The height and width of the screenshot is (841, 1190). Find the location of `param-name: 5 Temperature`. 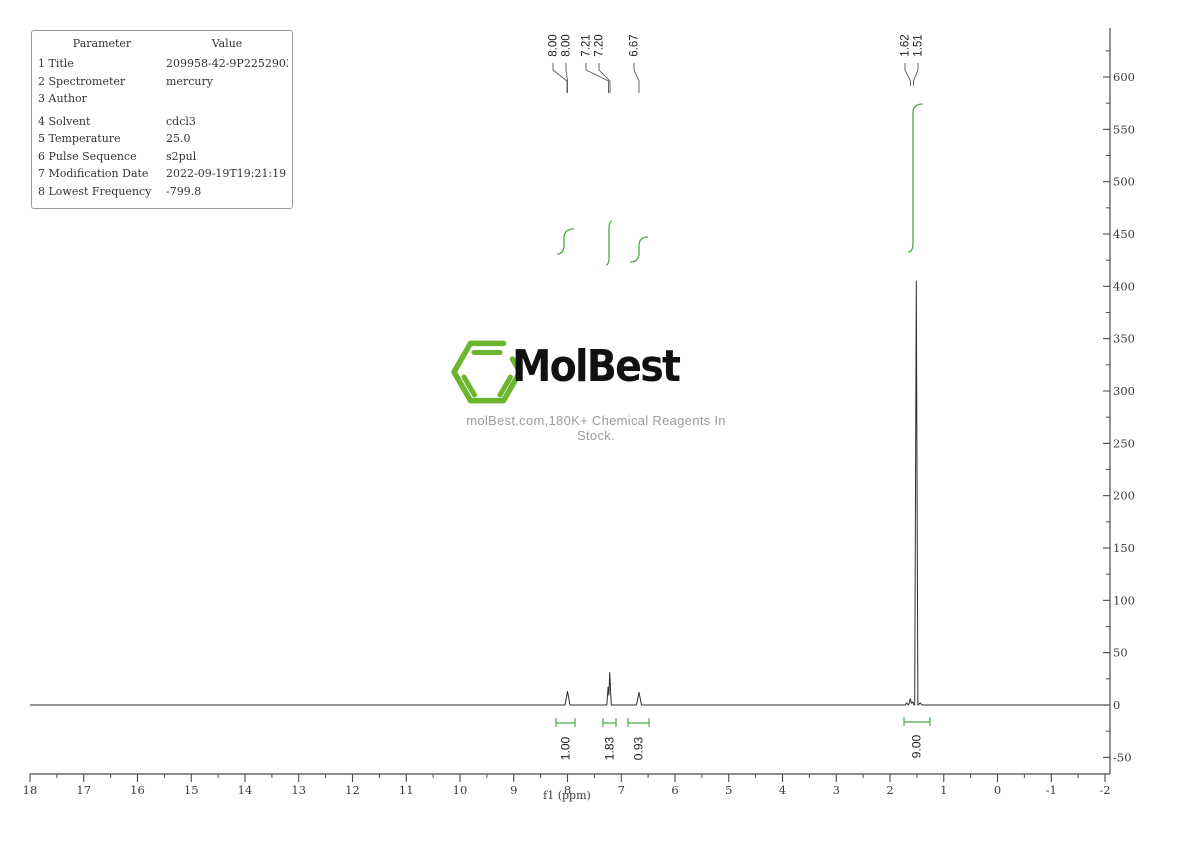

param-name: 5 Temperature is located at coordinates (79, 138).